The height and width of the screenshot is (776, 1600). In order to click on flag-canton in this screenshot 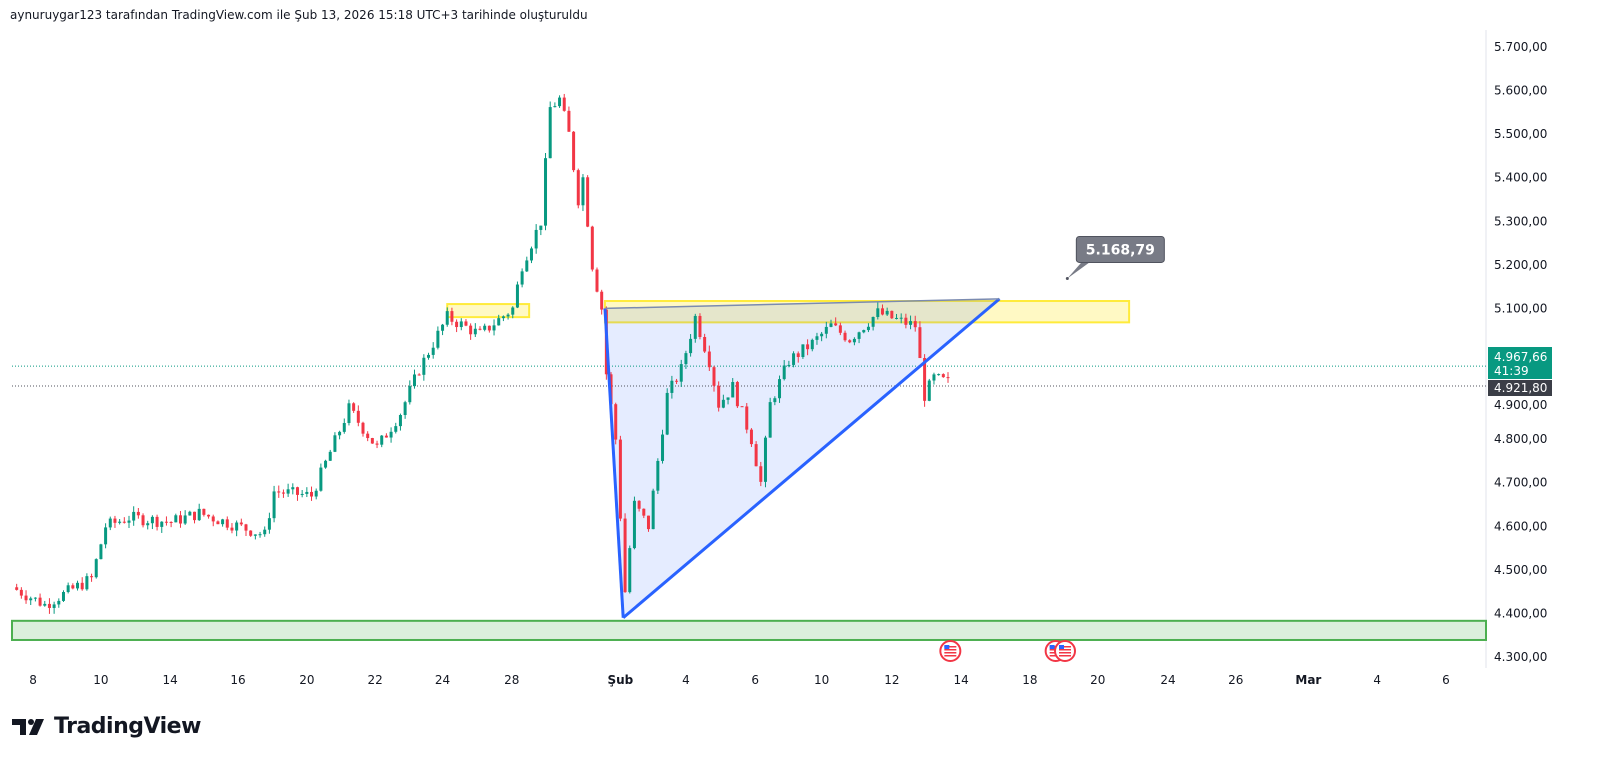, I will do `click(1052, 647)`.